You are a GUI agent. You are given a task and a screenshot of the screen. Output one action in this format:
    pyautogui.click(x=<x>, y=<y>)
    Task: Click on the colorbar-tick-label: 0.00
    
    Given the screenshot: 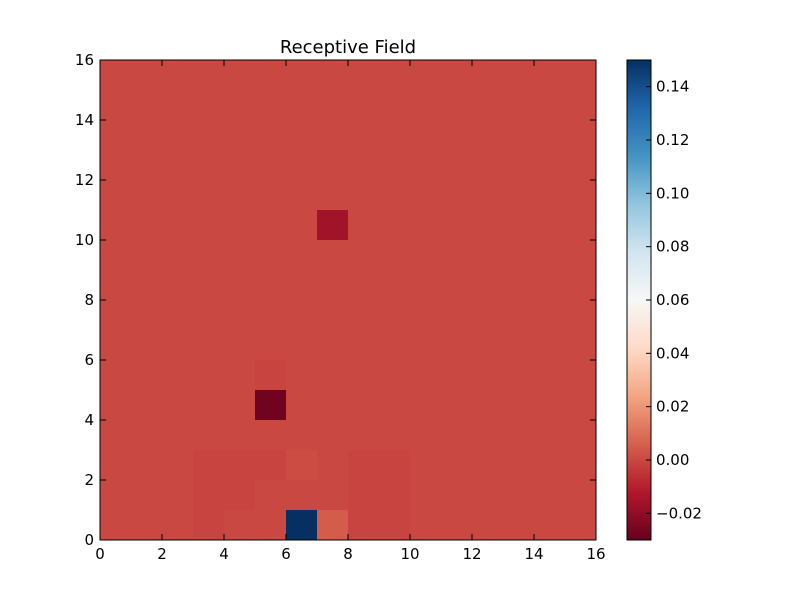 What is the action you would take?
    pyautogui.click(x=672, y=460)
    